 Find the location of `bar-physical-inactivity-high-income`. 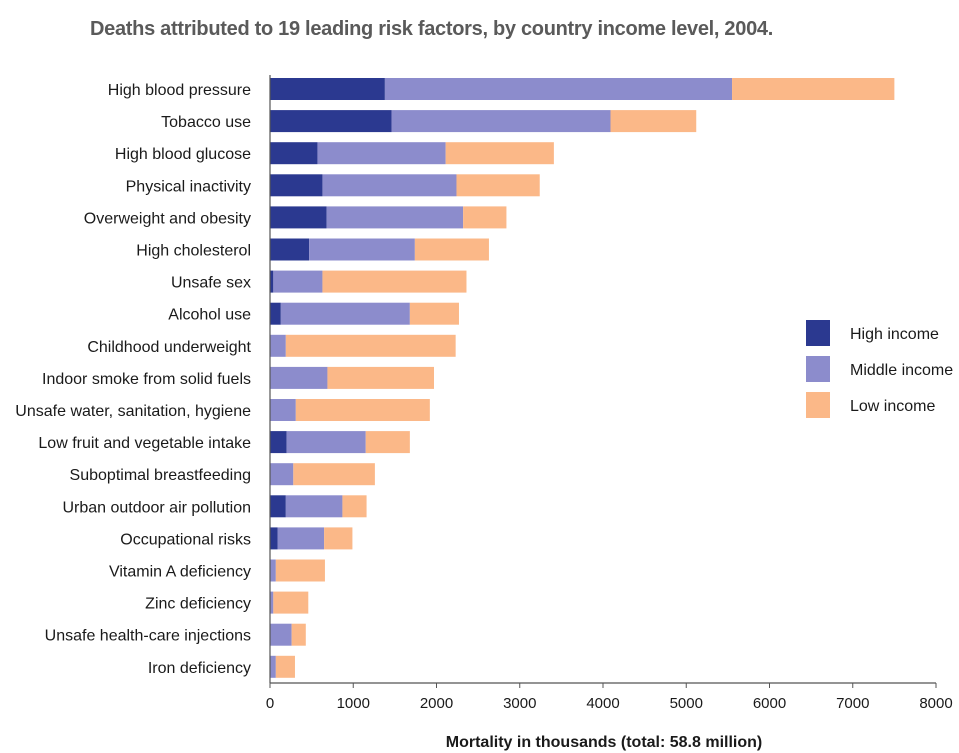

bar-physical-inactivity-high-income is located at coordinates (296, 185).